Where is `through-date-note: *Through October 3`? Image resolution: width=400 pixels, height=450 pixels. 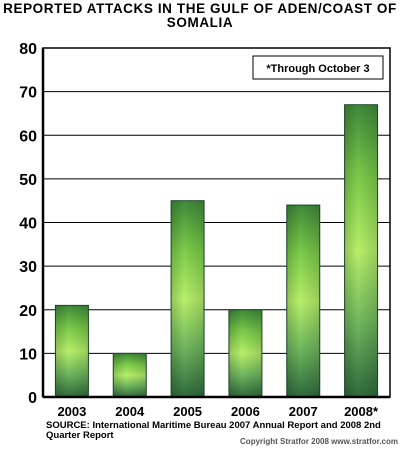 through-date-note: *Through October 3 is located at coordinates (317, 69).